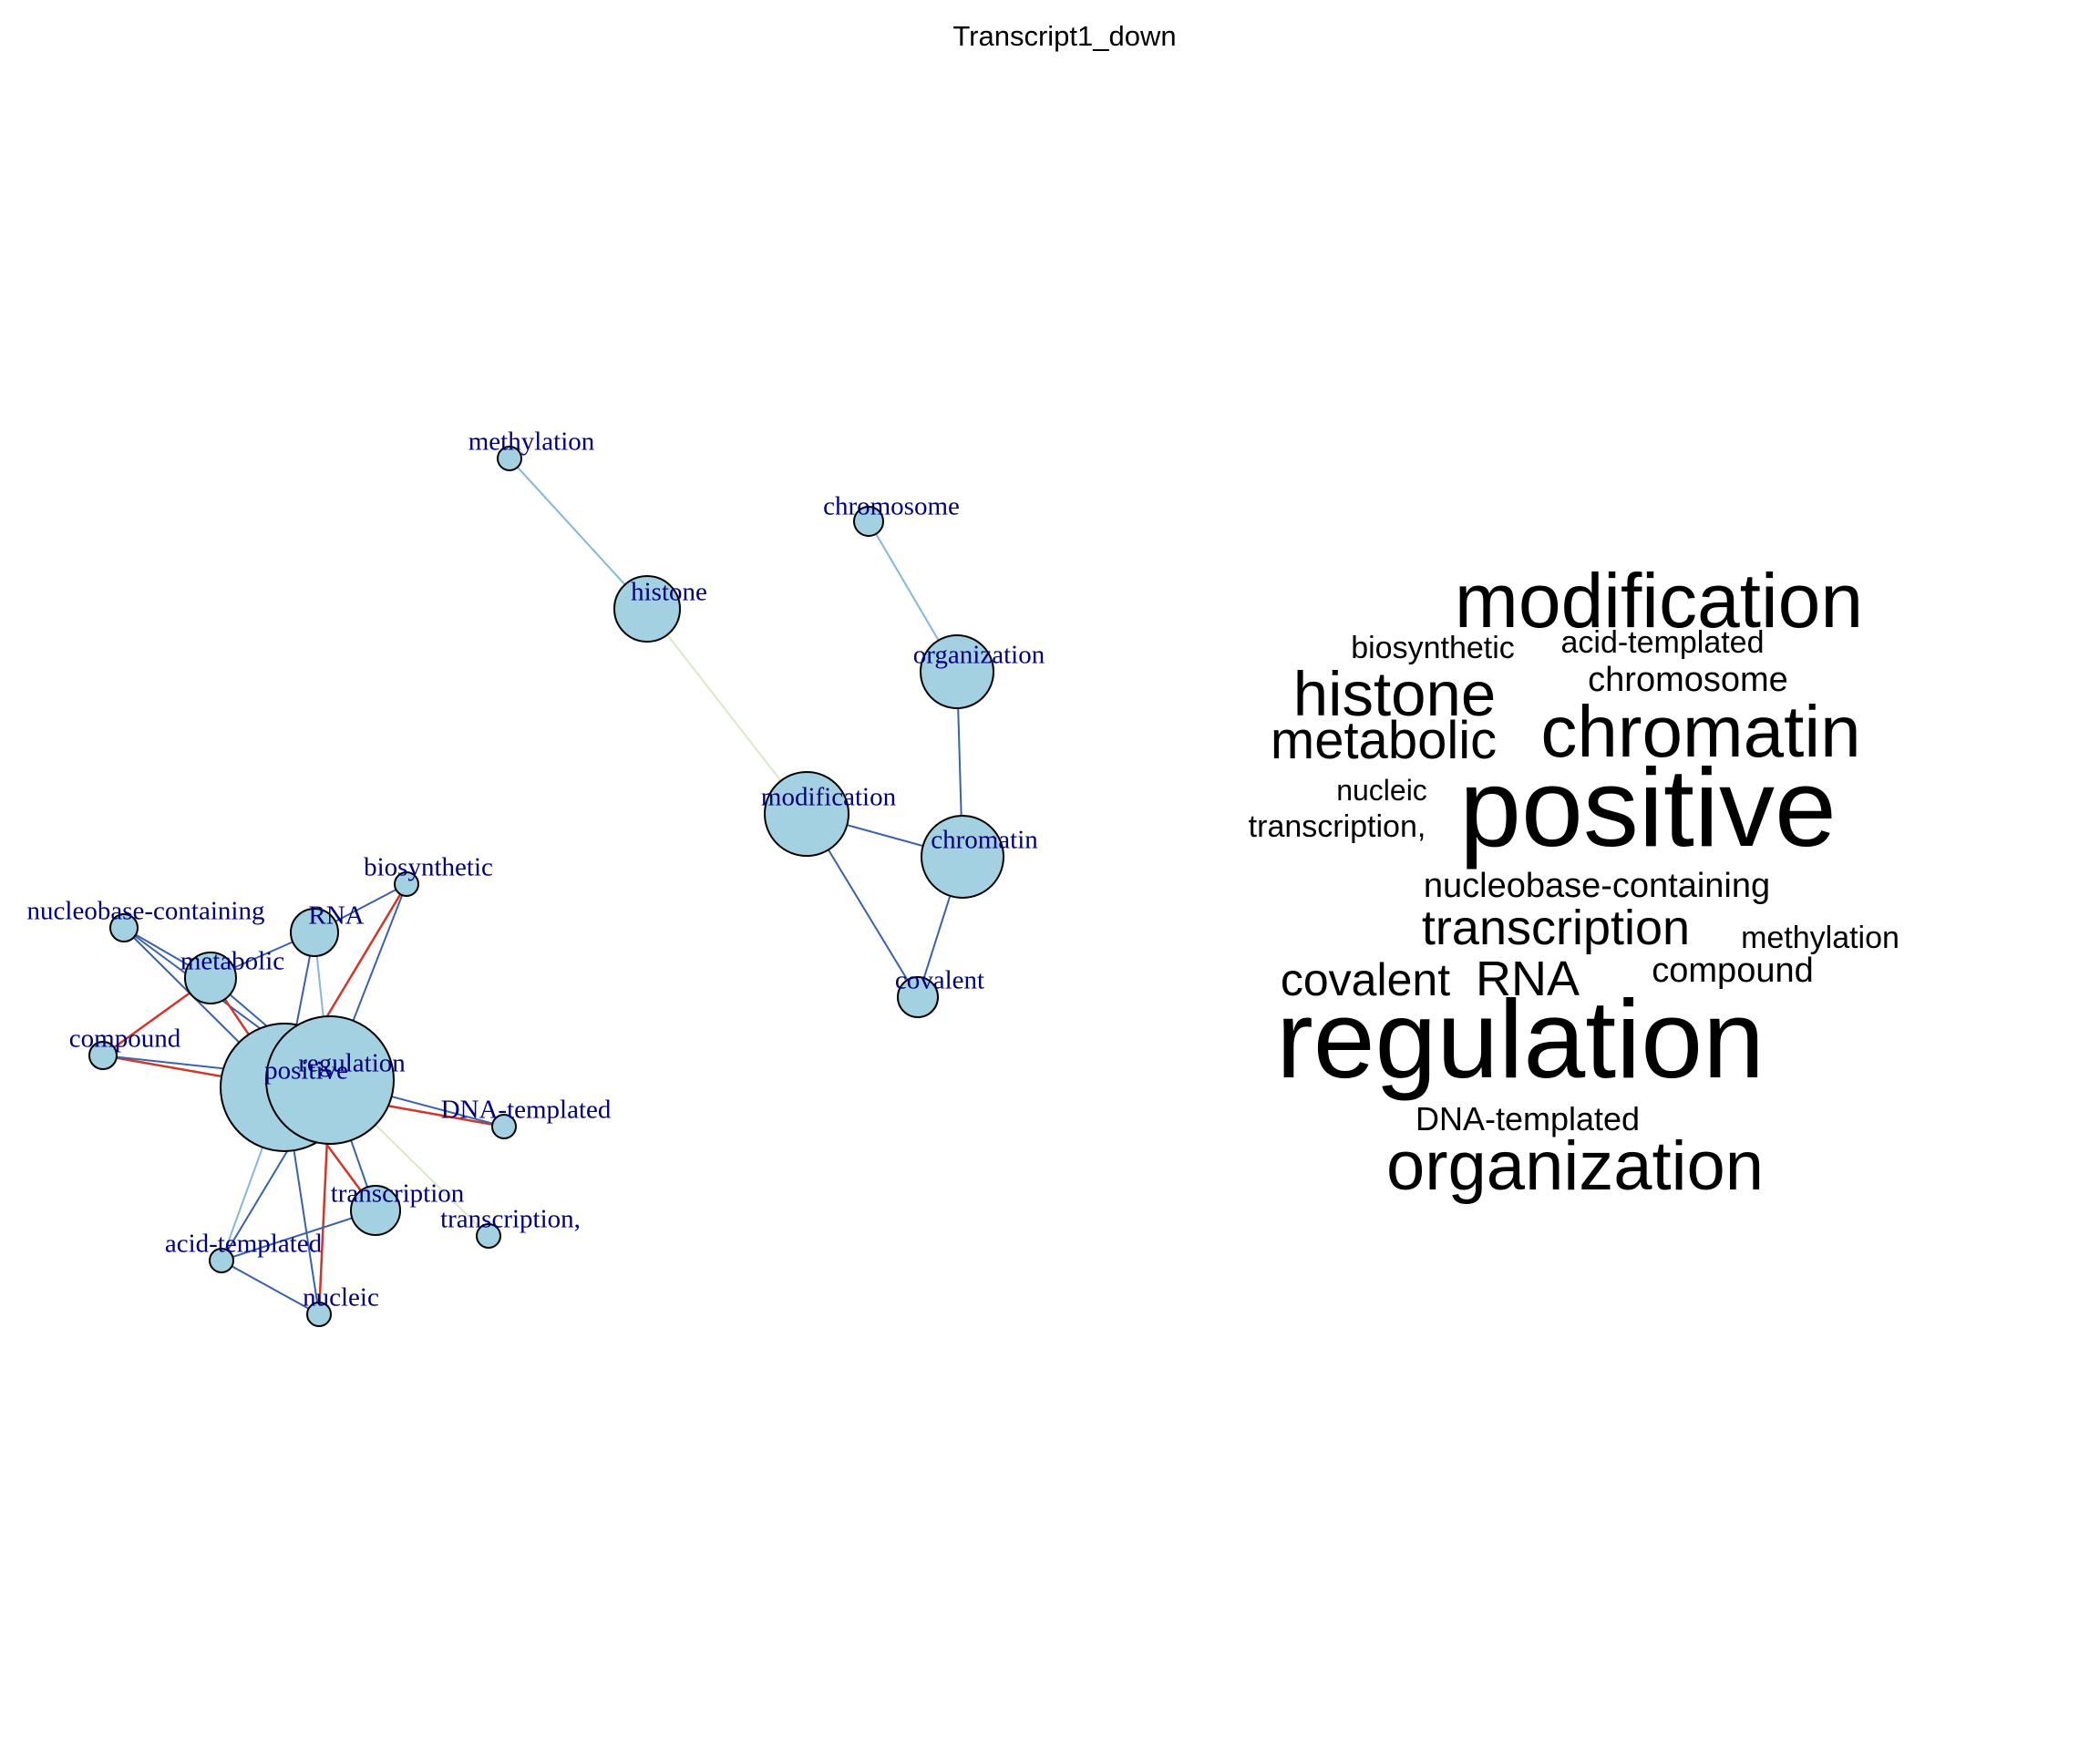 Image resolution: width=2100 pixels, height=1750 pixels. Describe the element at coordinates (125, 1039) in the screenshot. I see `node-label-compound: compound` at that location.